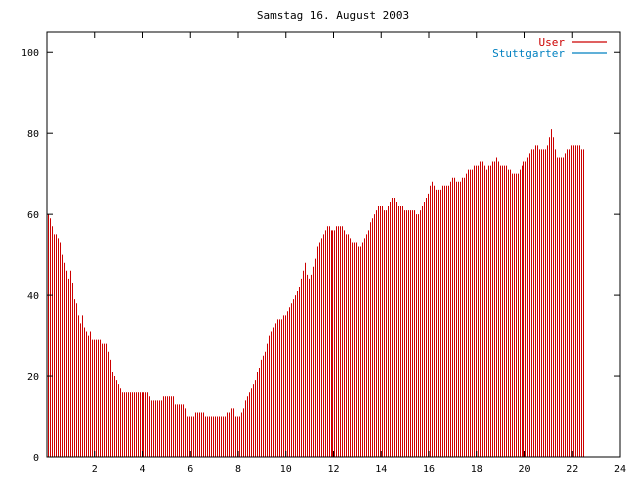 The image size is (640, 480). What do you see at coordinates (95, 469) in the screenshot?
I see `x-tick-label: 2` at bounding box center [95, 469].